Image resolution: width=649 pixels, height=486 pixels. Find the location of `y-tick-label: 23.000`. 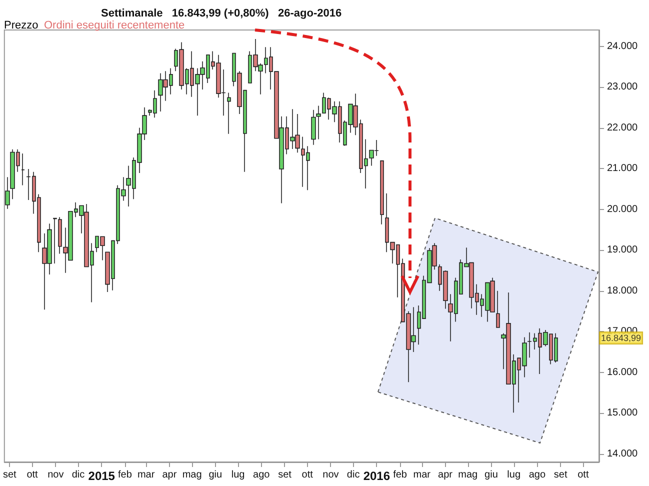

y-tick-label: 23.000 is located at coordinates (622, 87).